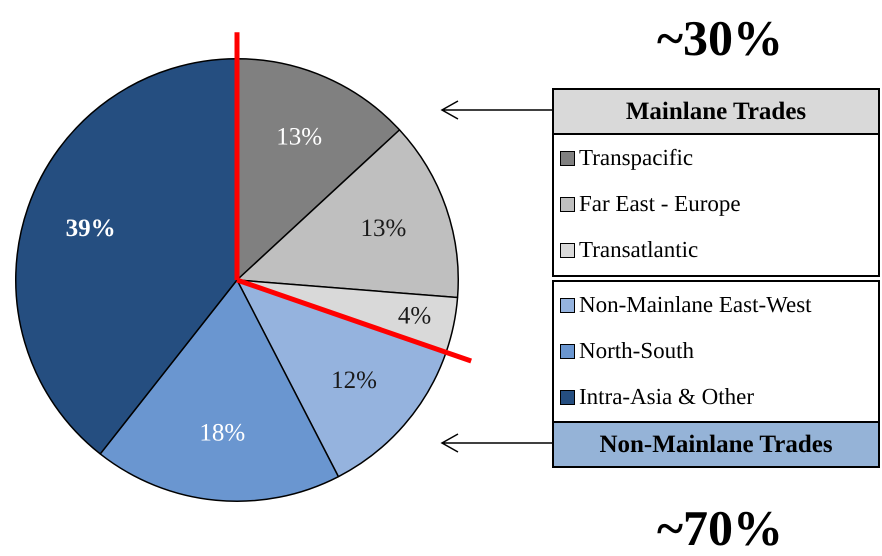  Describe the element at coordinates (695, 305) in the screenshot. I see `legend-label: Non-Mainlane East-West` at that location.